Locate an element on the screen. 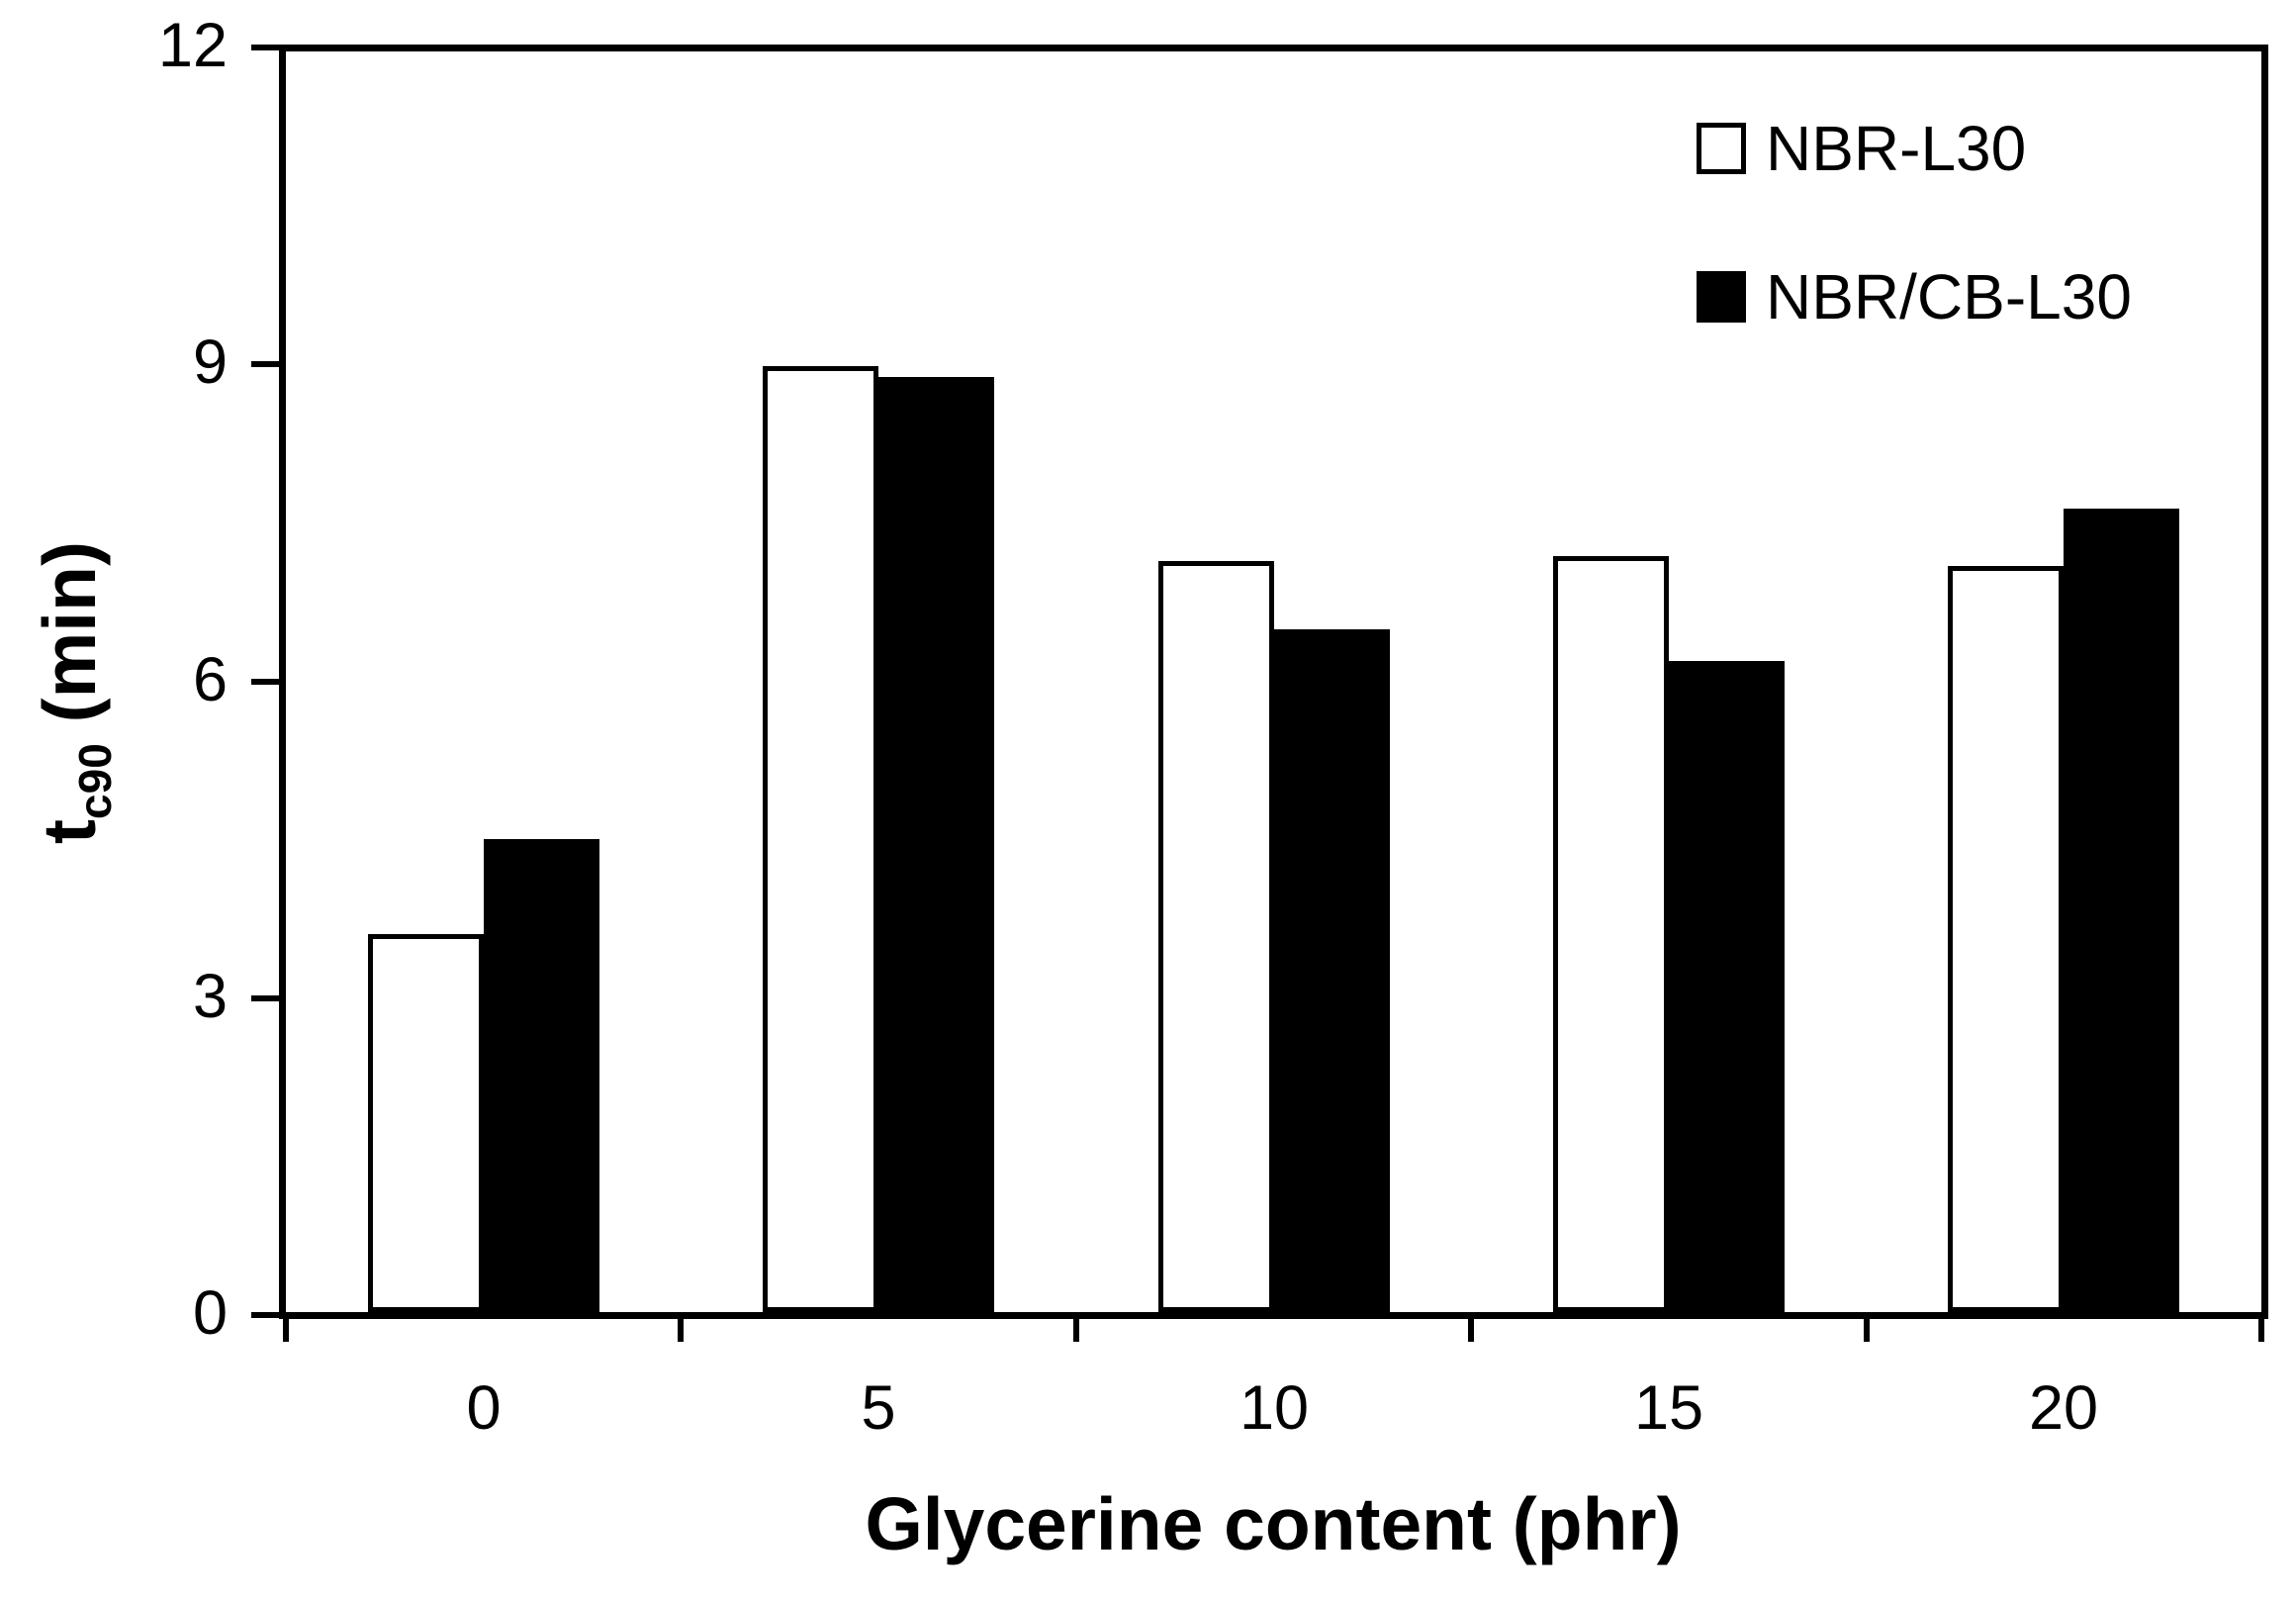 The image size is (2296, 1602). x-tick-label: 15 is located at coordinates (1668, 1408).